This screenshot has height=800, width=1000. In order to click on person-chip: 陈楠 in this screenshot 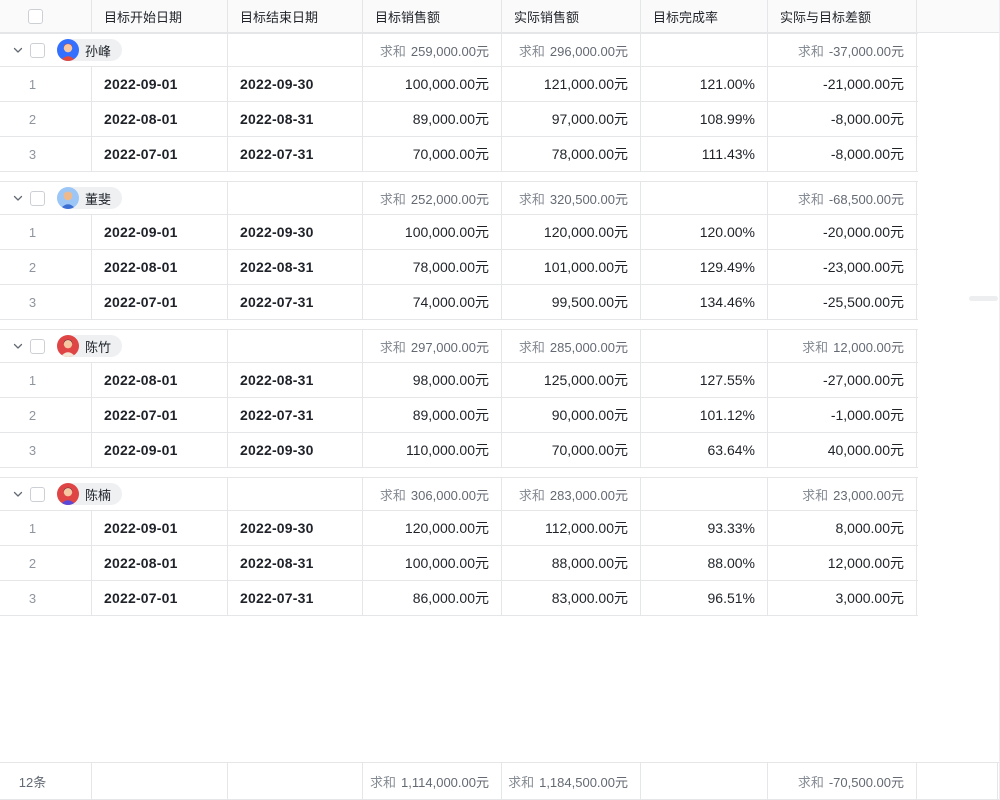, I will do `click(90, 494)`.